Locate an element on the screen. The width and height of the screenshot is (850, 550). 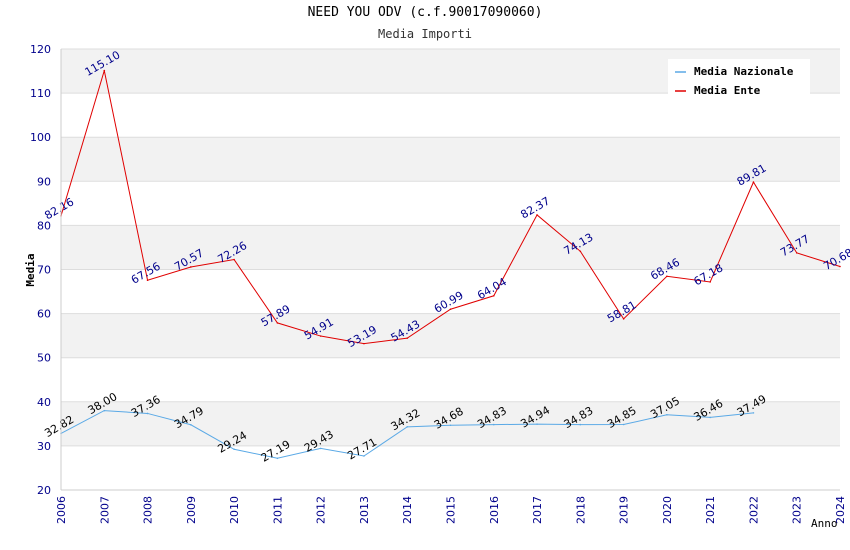
x-axis-label: Anno is located at coordinates (824, 523).